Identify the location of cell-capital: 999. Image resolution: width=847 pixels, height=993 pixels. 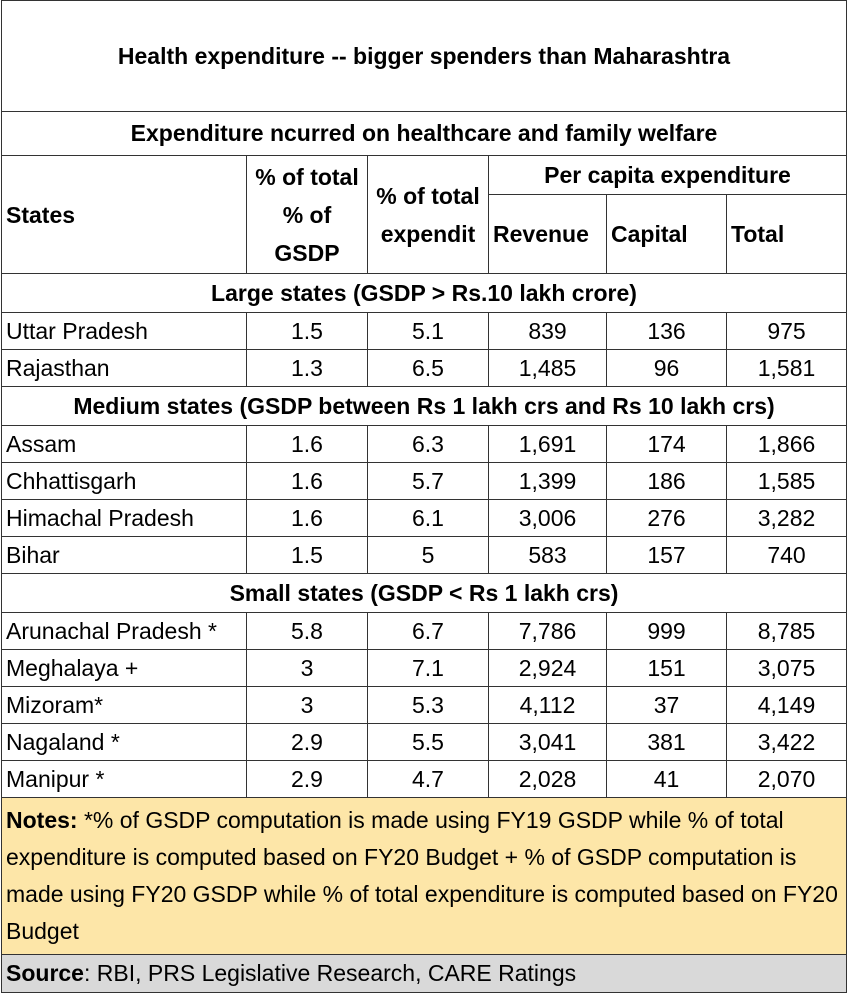
(666, 631).